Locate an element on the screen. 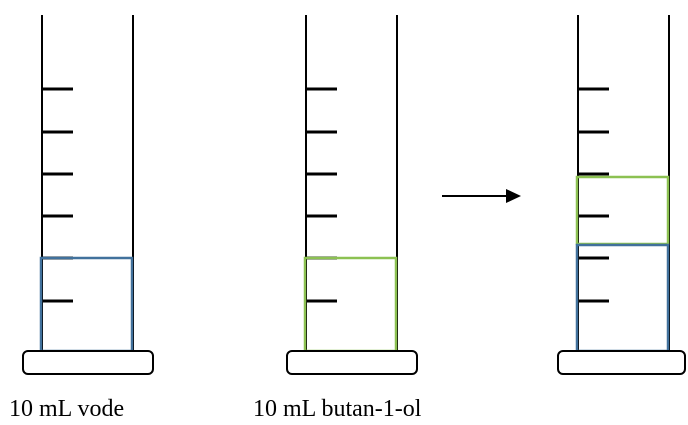 The height and width of the screenshot is (425, 688). caption-butanol: 10 mL butan-1-ol is located at coordinates (337, 409).